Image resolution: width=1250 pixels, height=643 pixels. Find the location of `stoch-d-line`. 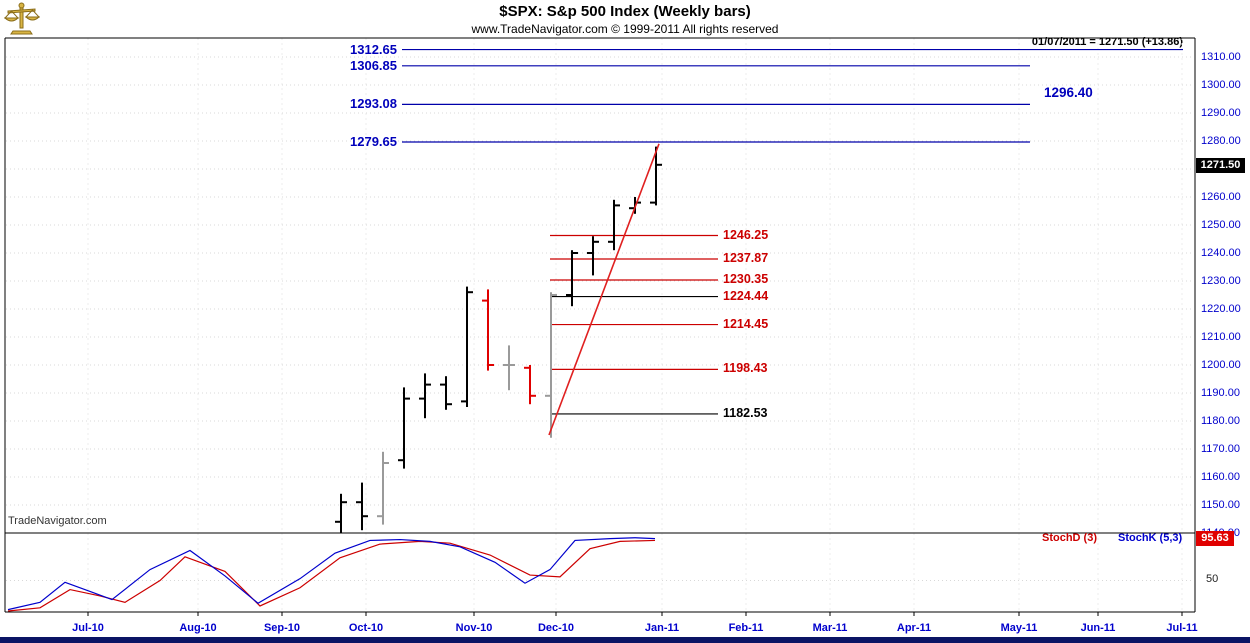

stoch-d-line is located at coordinates (331, 575).